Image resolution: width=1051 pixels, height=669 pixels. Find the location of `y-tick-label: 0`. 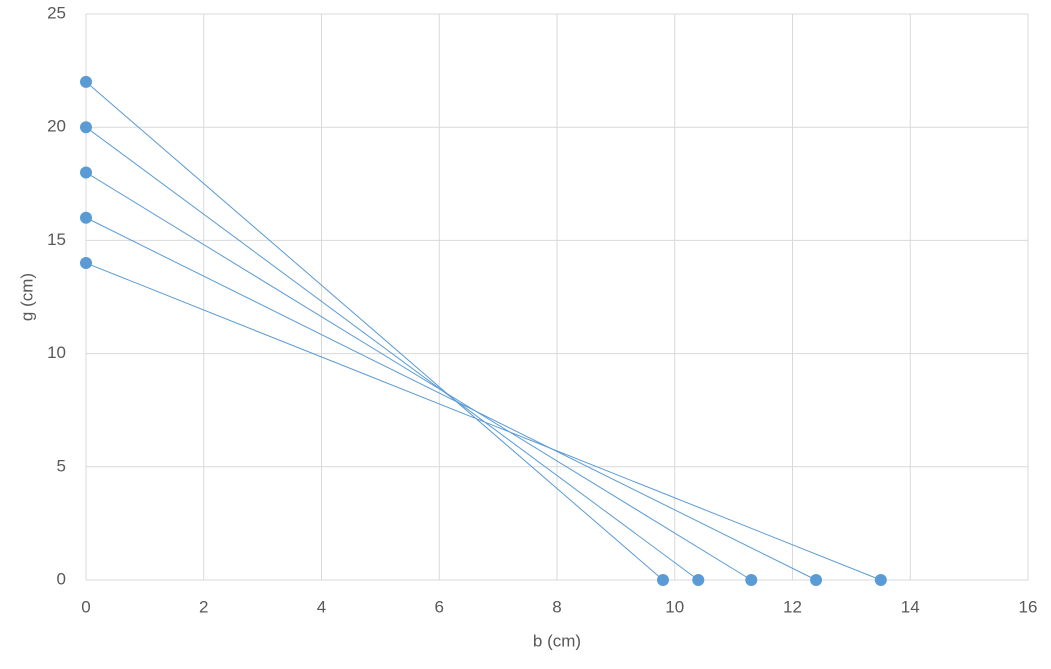

y-tick-label: 0 is located at coordinates (61, 578).